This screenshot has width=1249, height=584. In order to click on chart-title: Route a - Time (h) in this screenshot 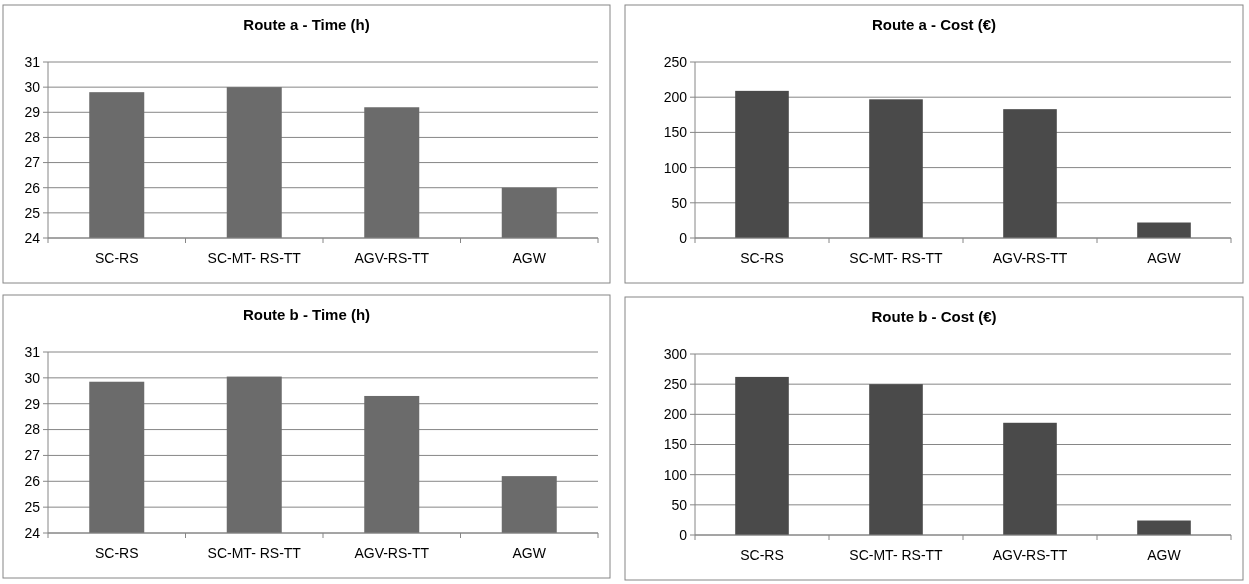, I will do `click(306, 24)`.